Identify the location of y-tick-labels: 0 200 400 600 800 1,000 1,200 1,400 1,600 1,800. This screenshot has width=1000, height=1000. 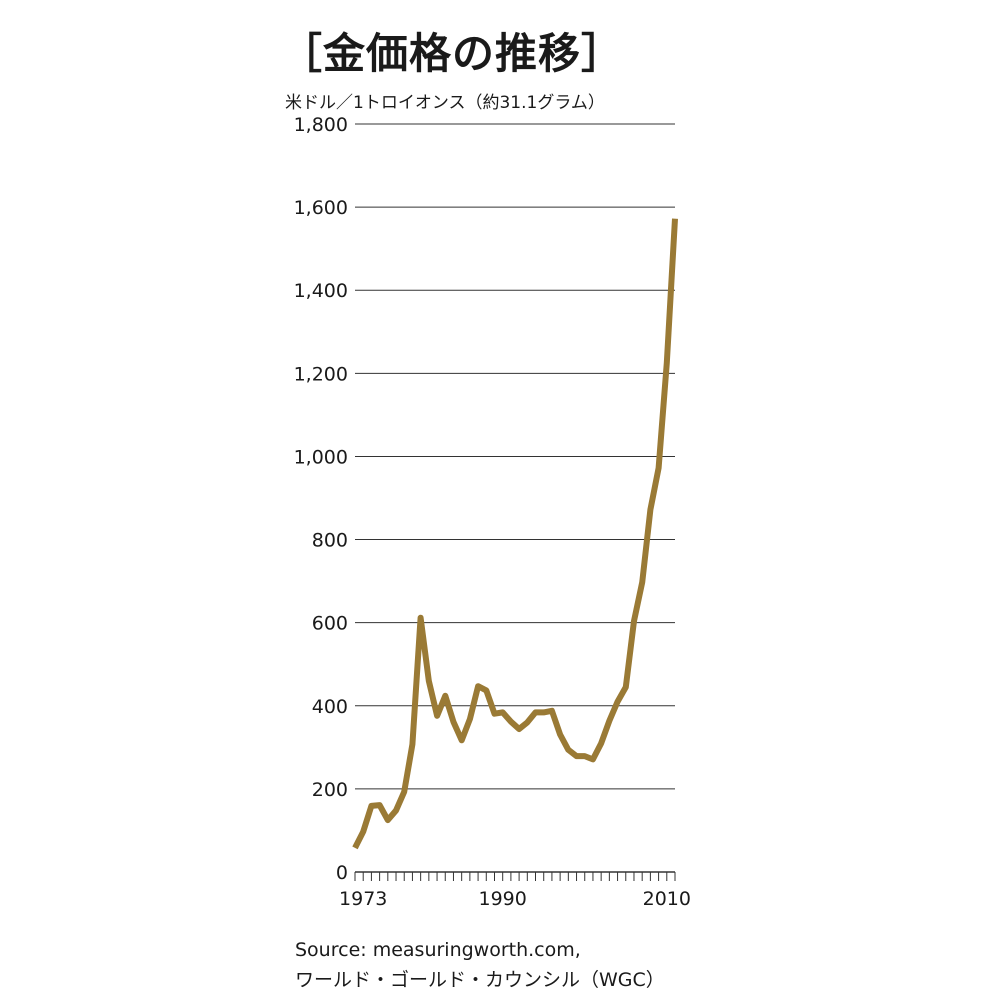
(321, 499).